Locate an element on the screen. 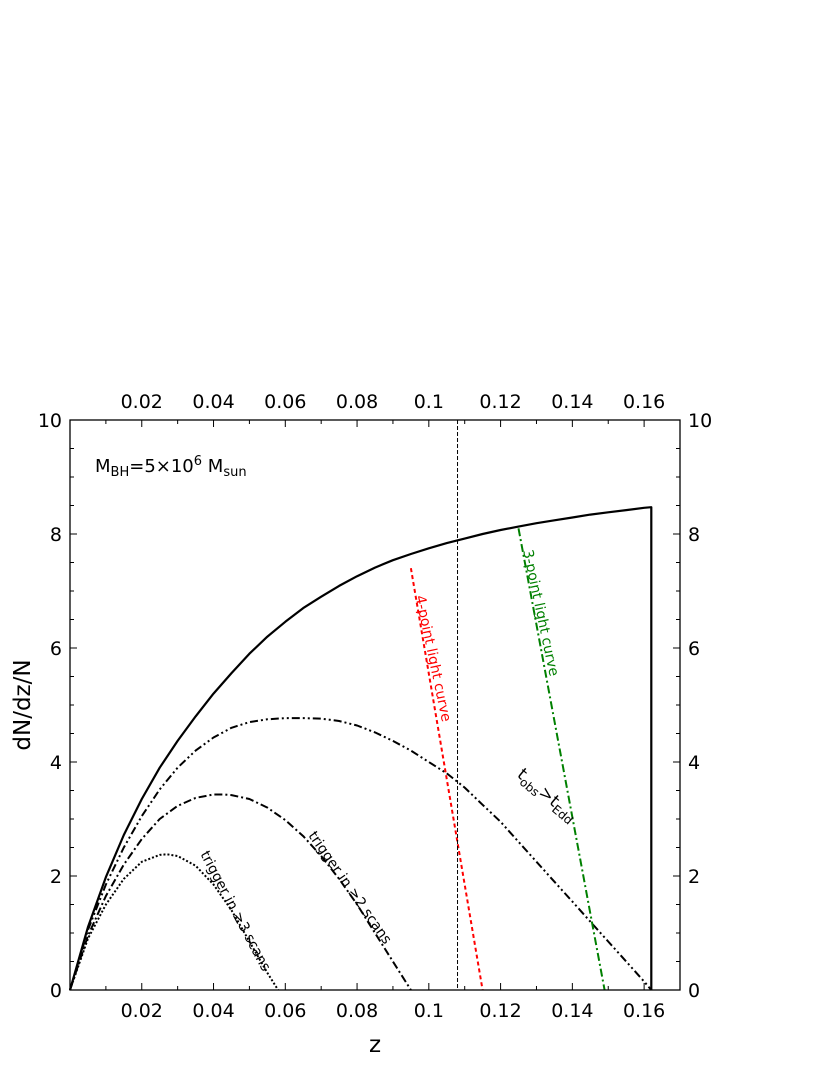 The height and width of the screenshot is (1075, 830). x-tick-label-top: 0.1 is located at coordinates (429, 402).